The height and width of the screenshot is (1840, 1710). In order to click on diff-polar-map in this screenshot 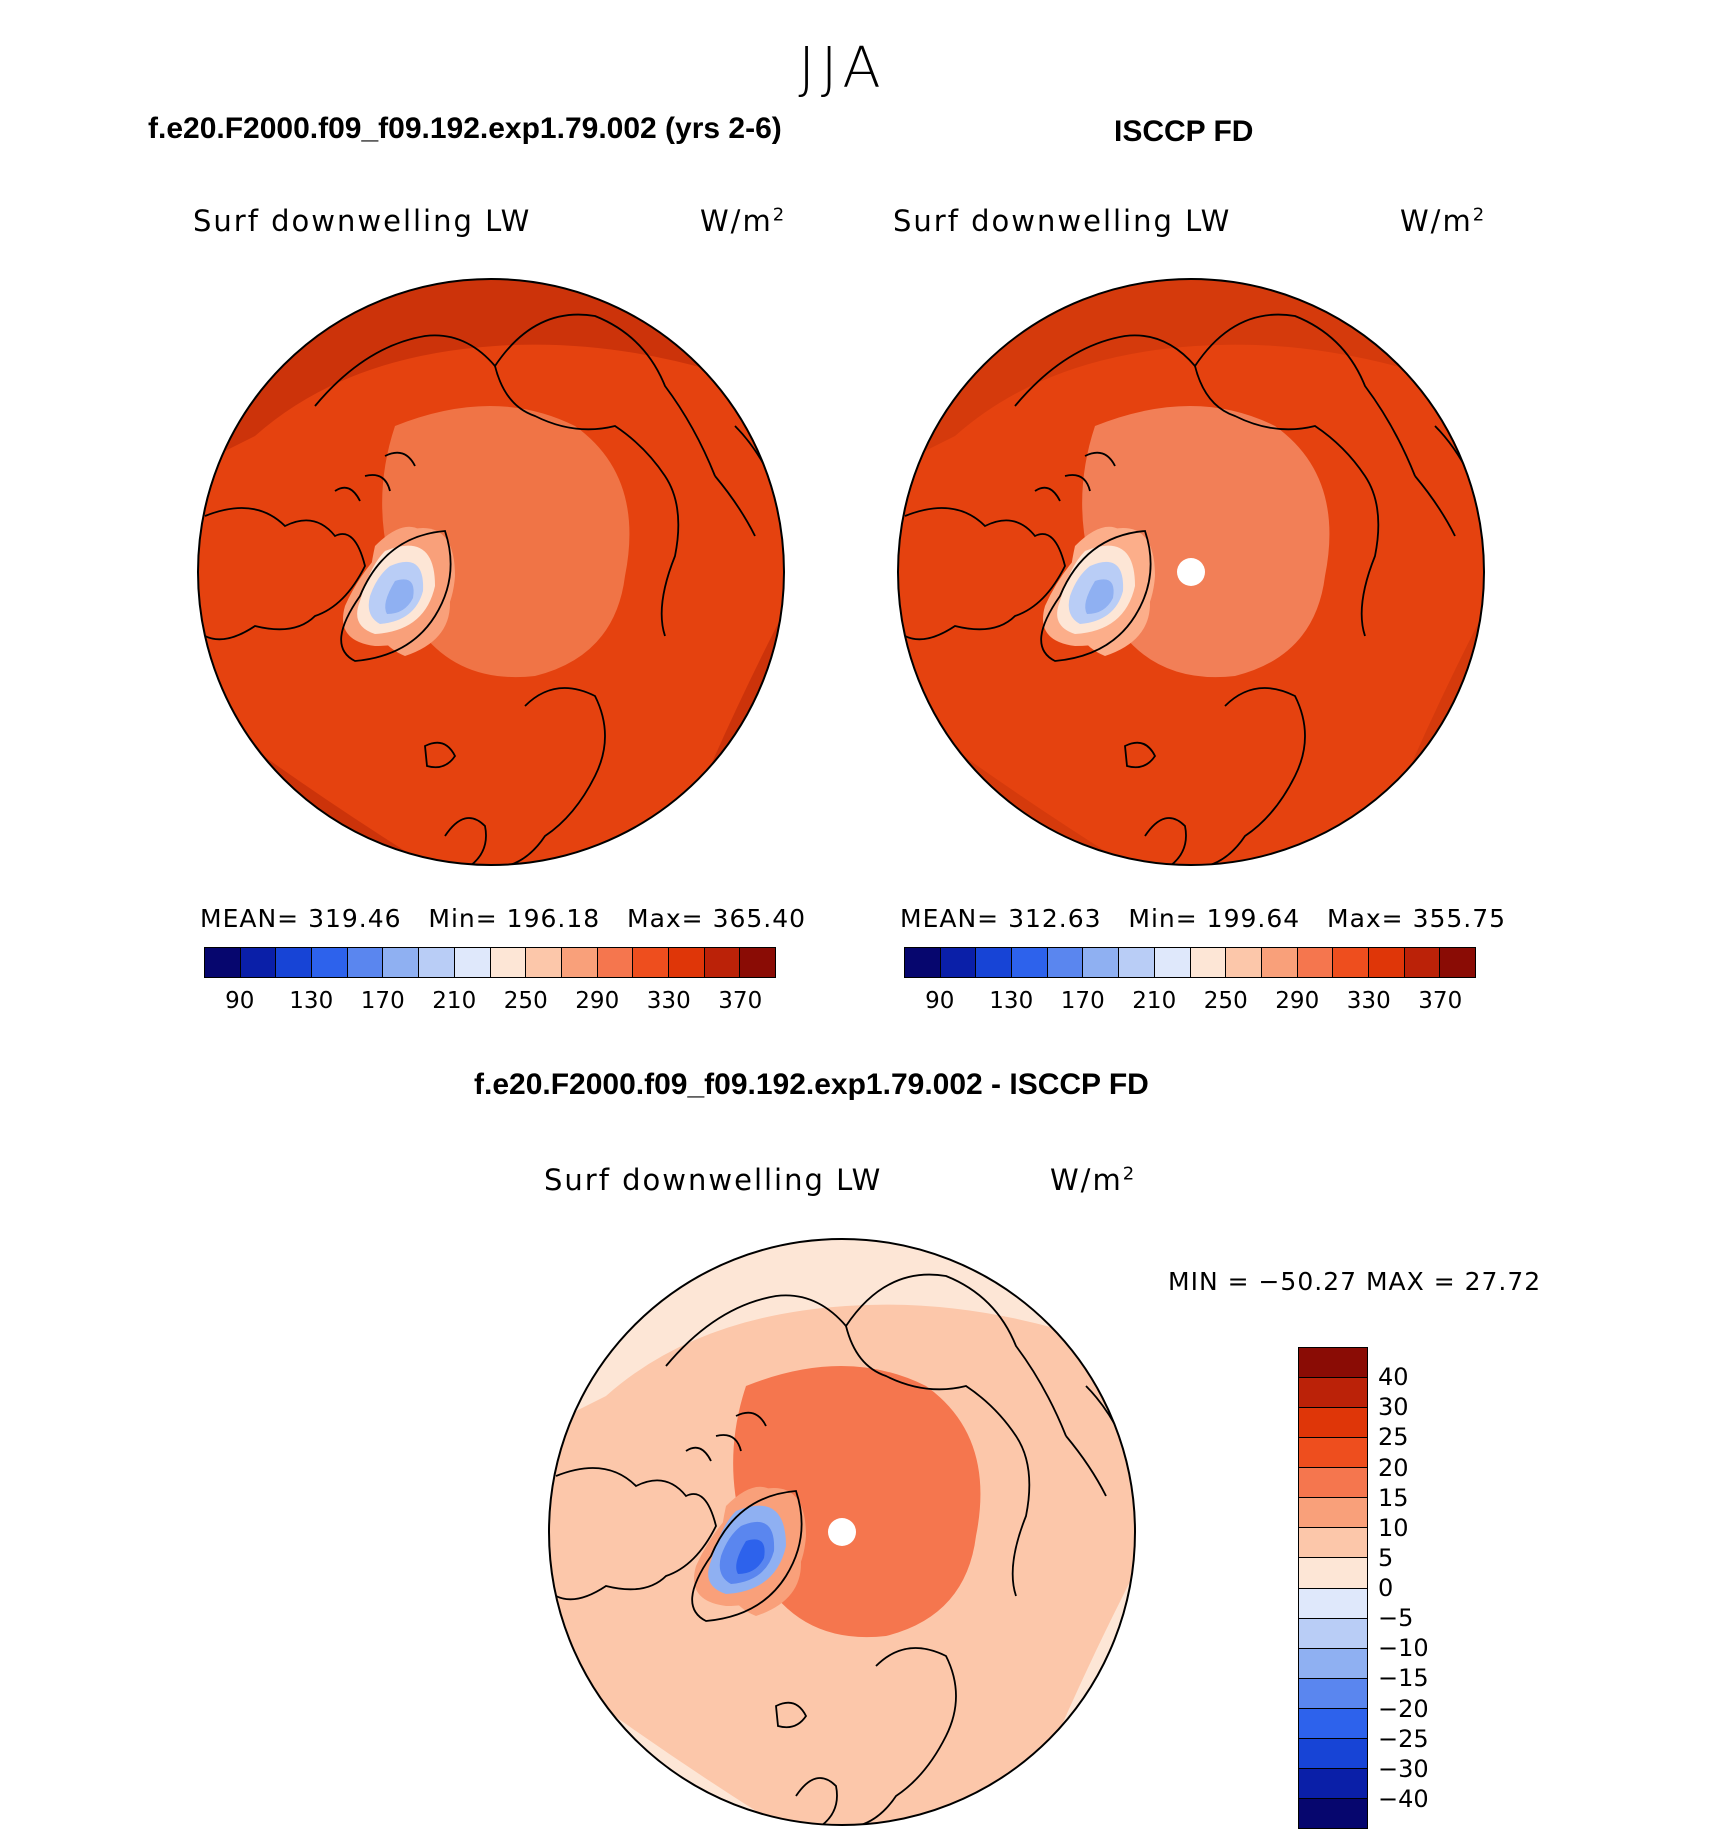, I will do `click(842, 1532)`.